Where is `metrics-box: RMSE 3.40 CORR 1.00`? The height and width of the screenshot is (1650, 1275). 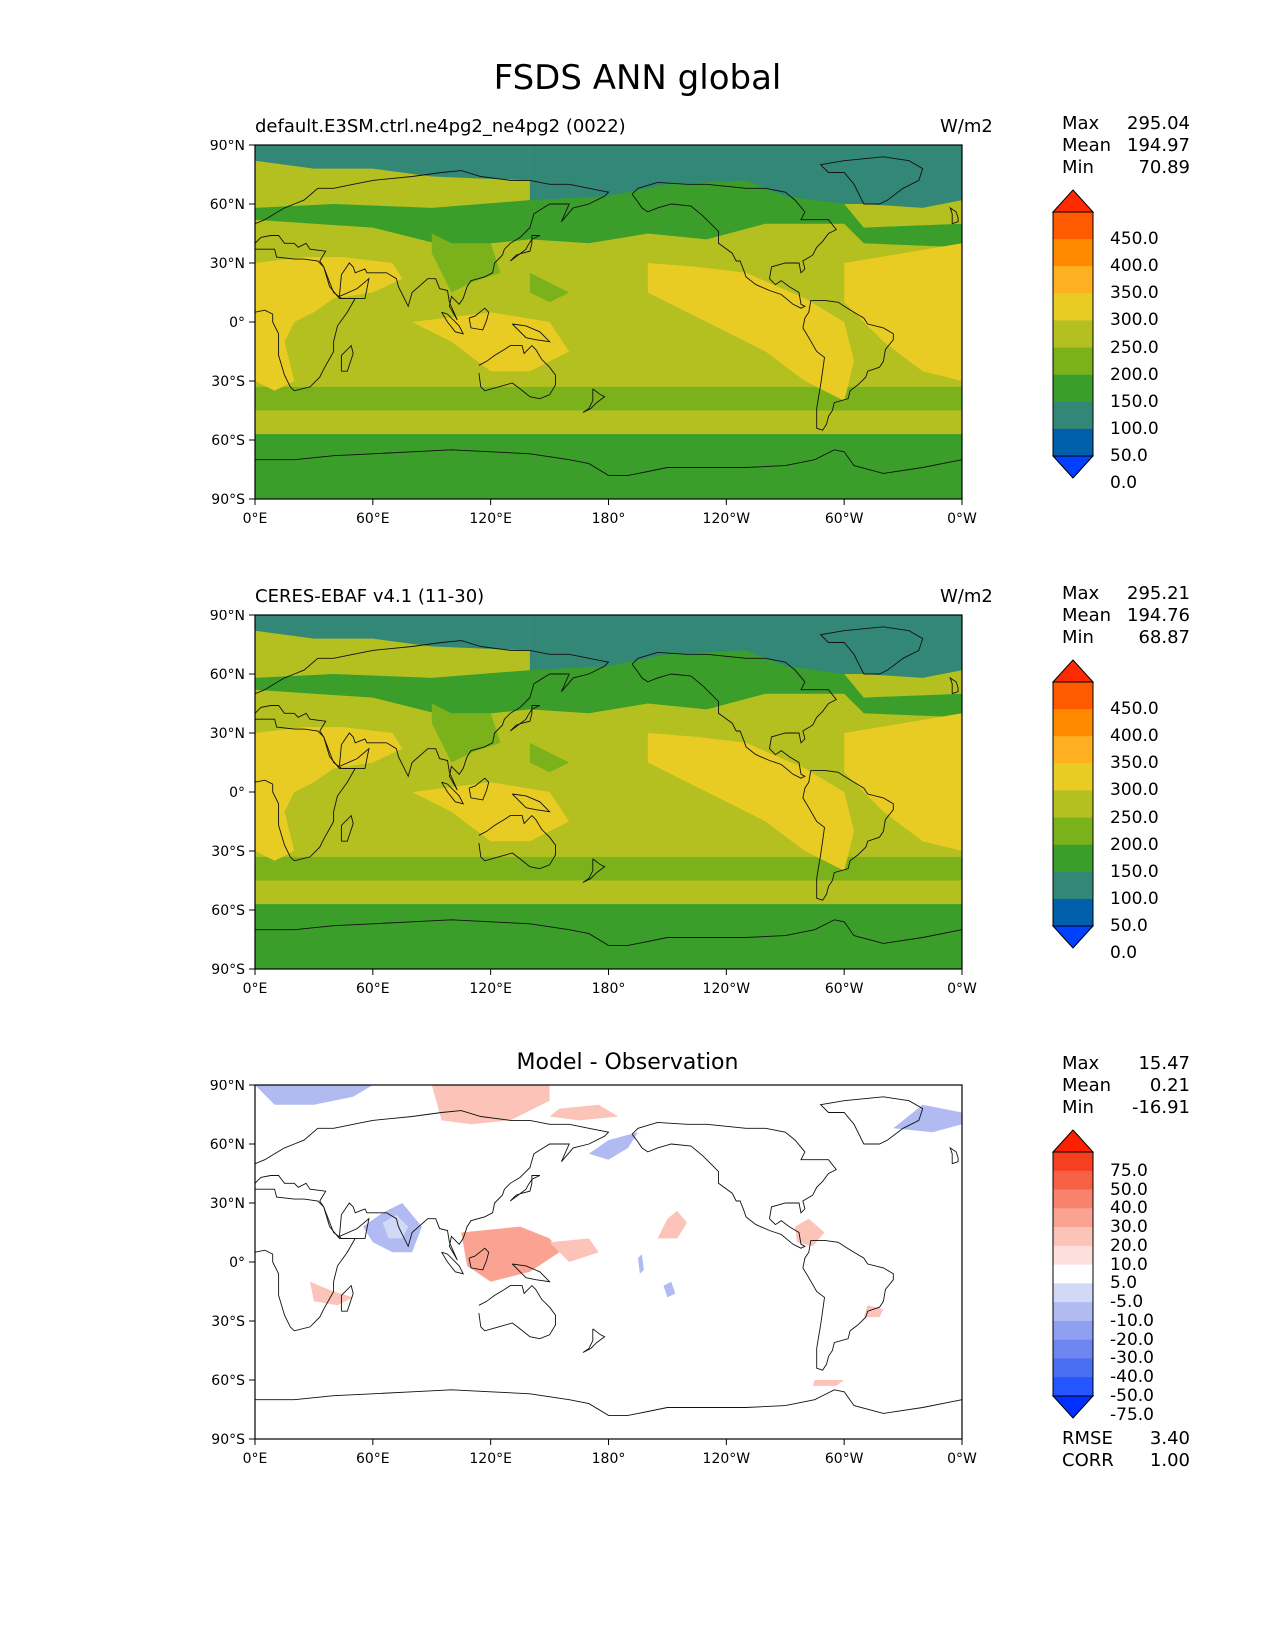
metrics-box: RMSE 3.40 CORR 1.00 is located at coordinates (1126, 1450).